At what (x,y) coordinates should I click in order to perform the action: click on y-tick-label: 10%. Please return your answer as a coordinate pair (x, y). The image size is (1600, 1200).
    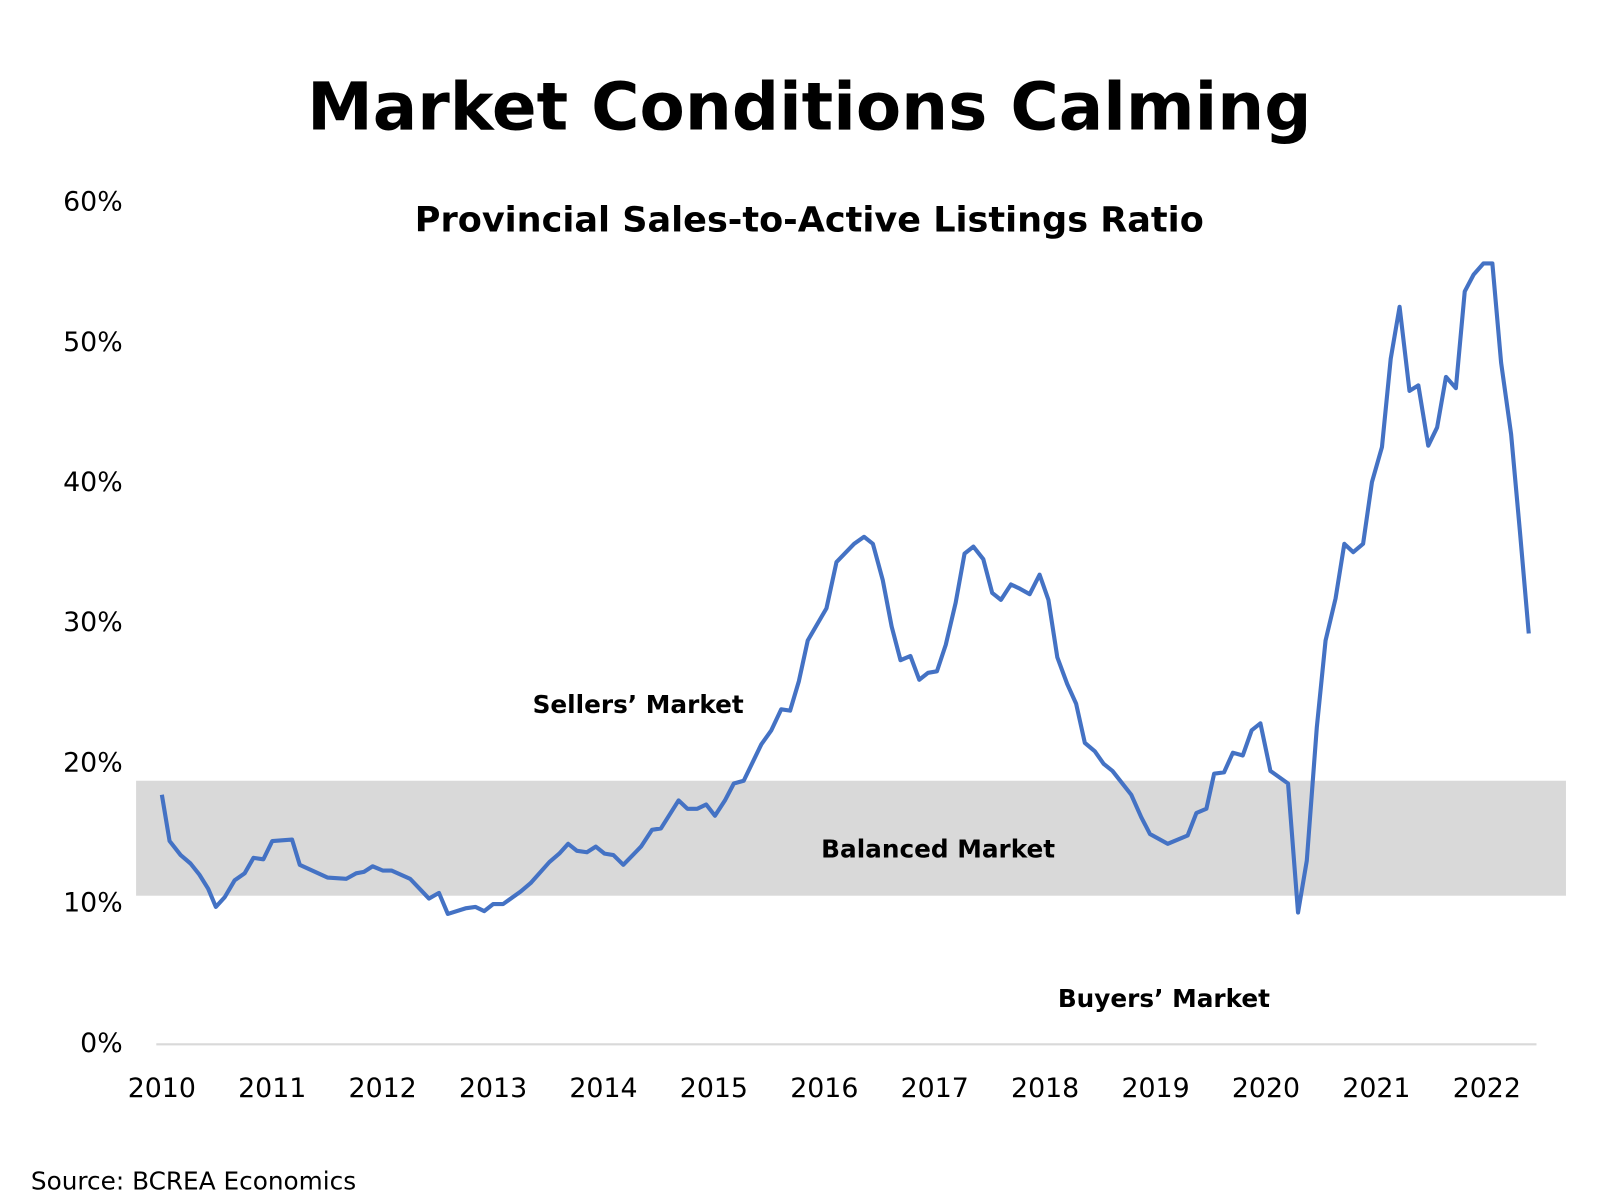
    Looking at the image, I should click on (93, 903).